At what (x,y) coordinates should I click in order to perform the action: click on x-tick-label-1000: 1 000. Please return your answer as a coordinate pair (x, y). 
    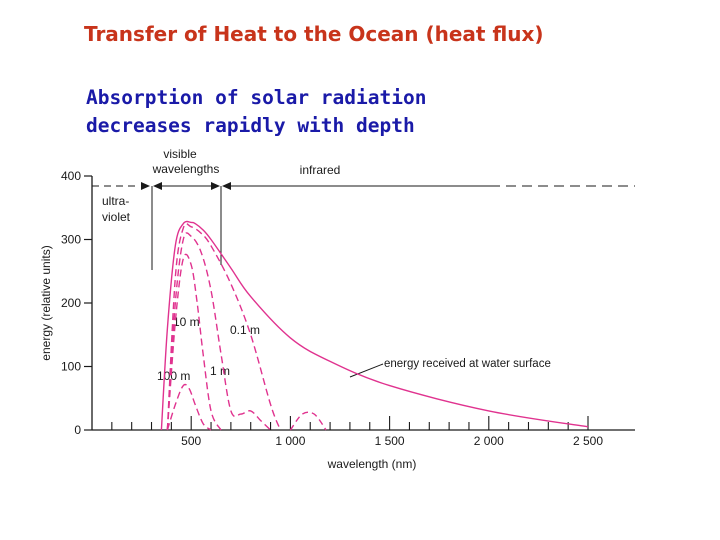
    Looking at the image, I should click on (290, 441).